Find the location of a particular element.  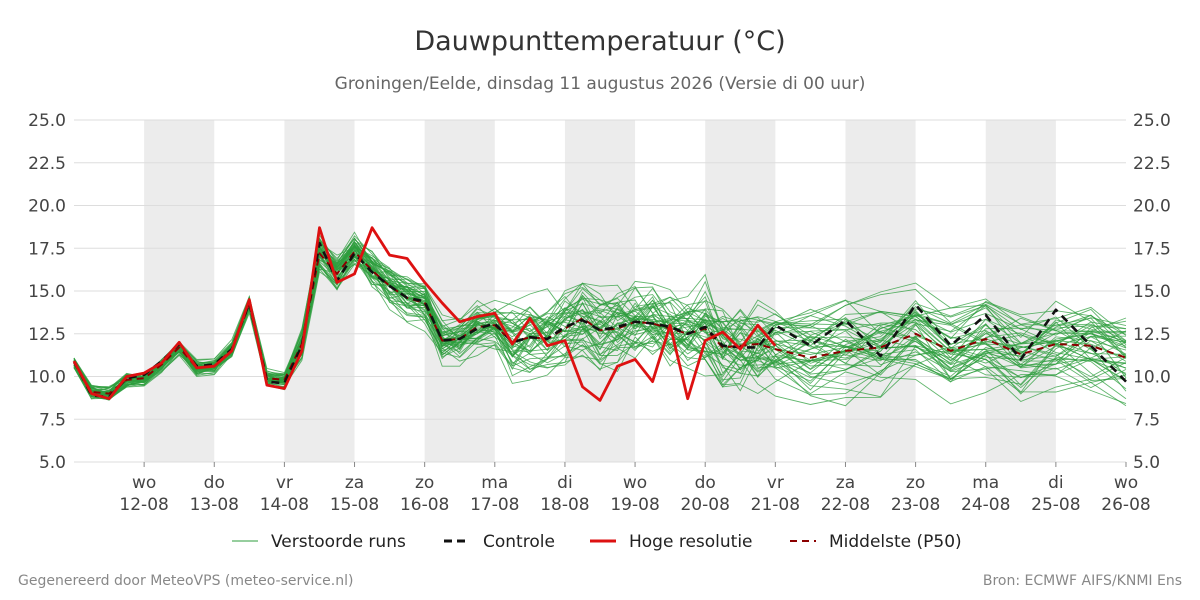

y-tick-label-left: 20.0 is located at coordinates (47, 207).